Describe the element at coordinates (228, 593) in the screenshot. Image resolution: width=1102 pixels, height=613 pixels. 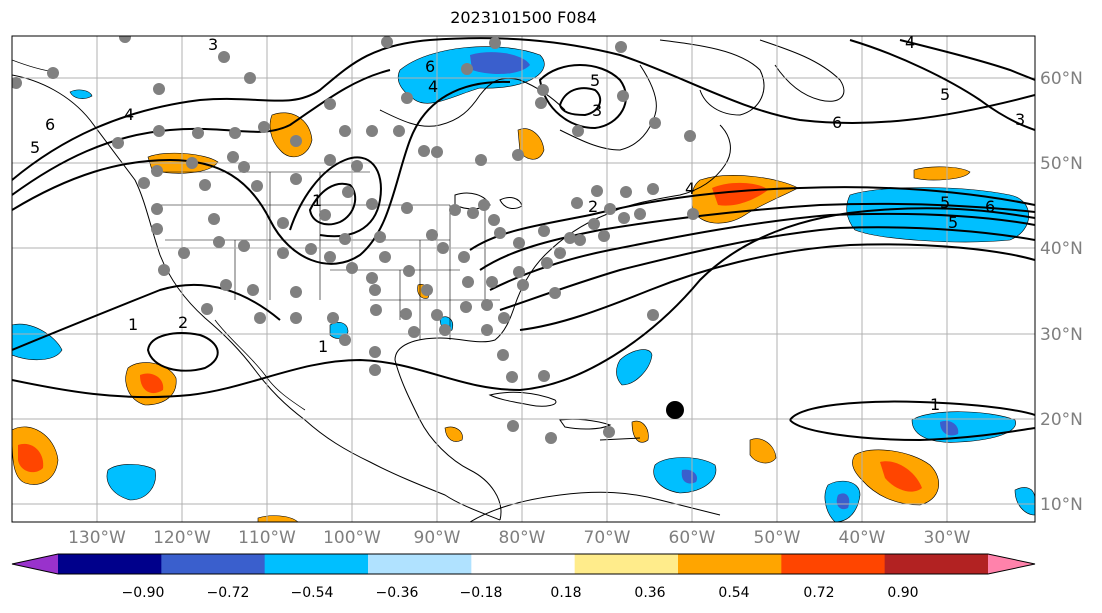
I see `colorbar-tick-label: −0.72` at that location.